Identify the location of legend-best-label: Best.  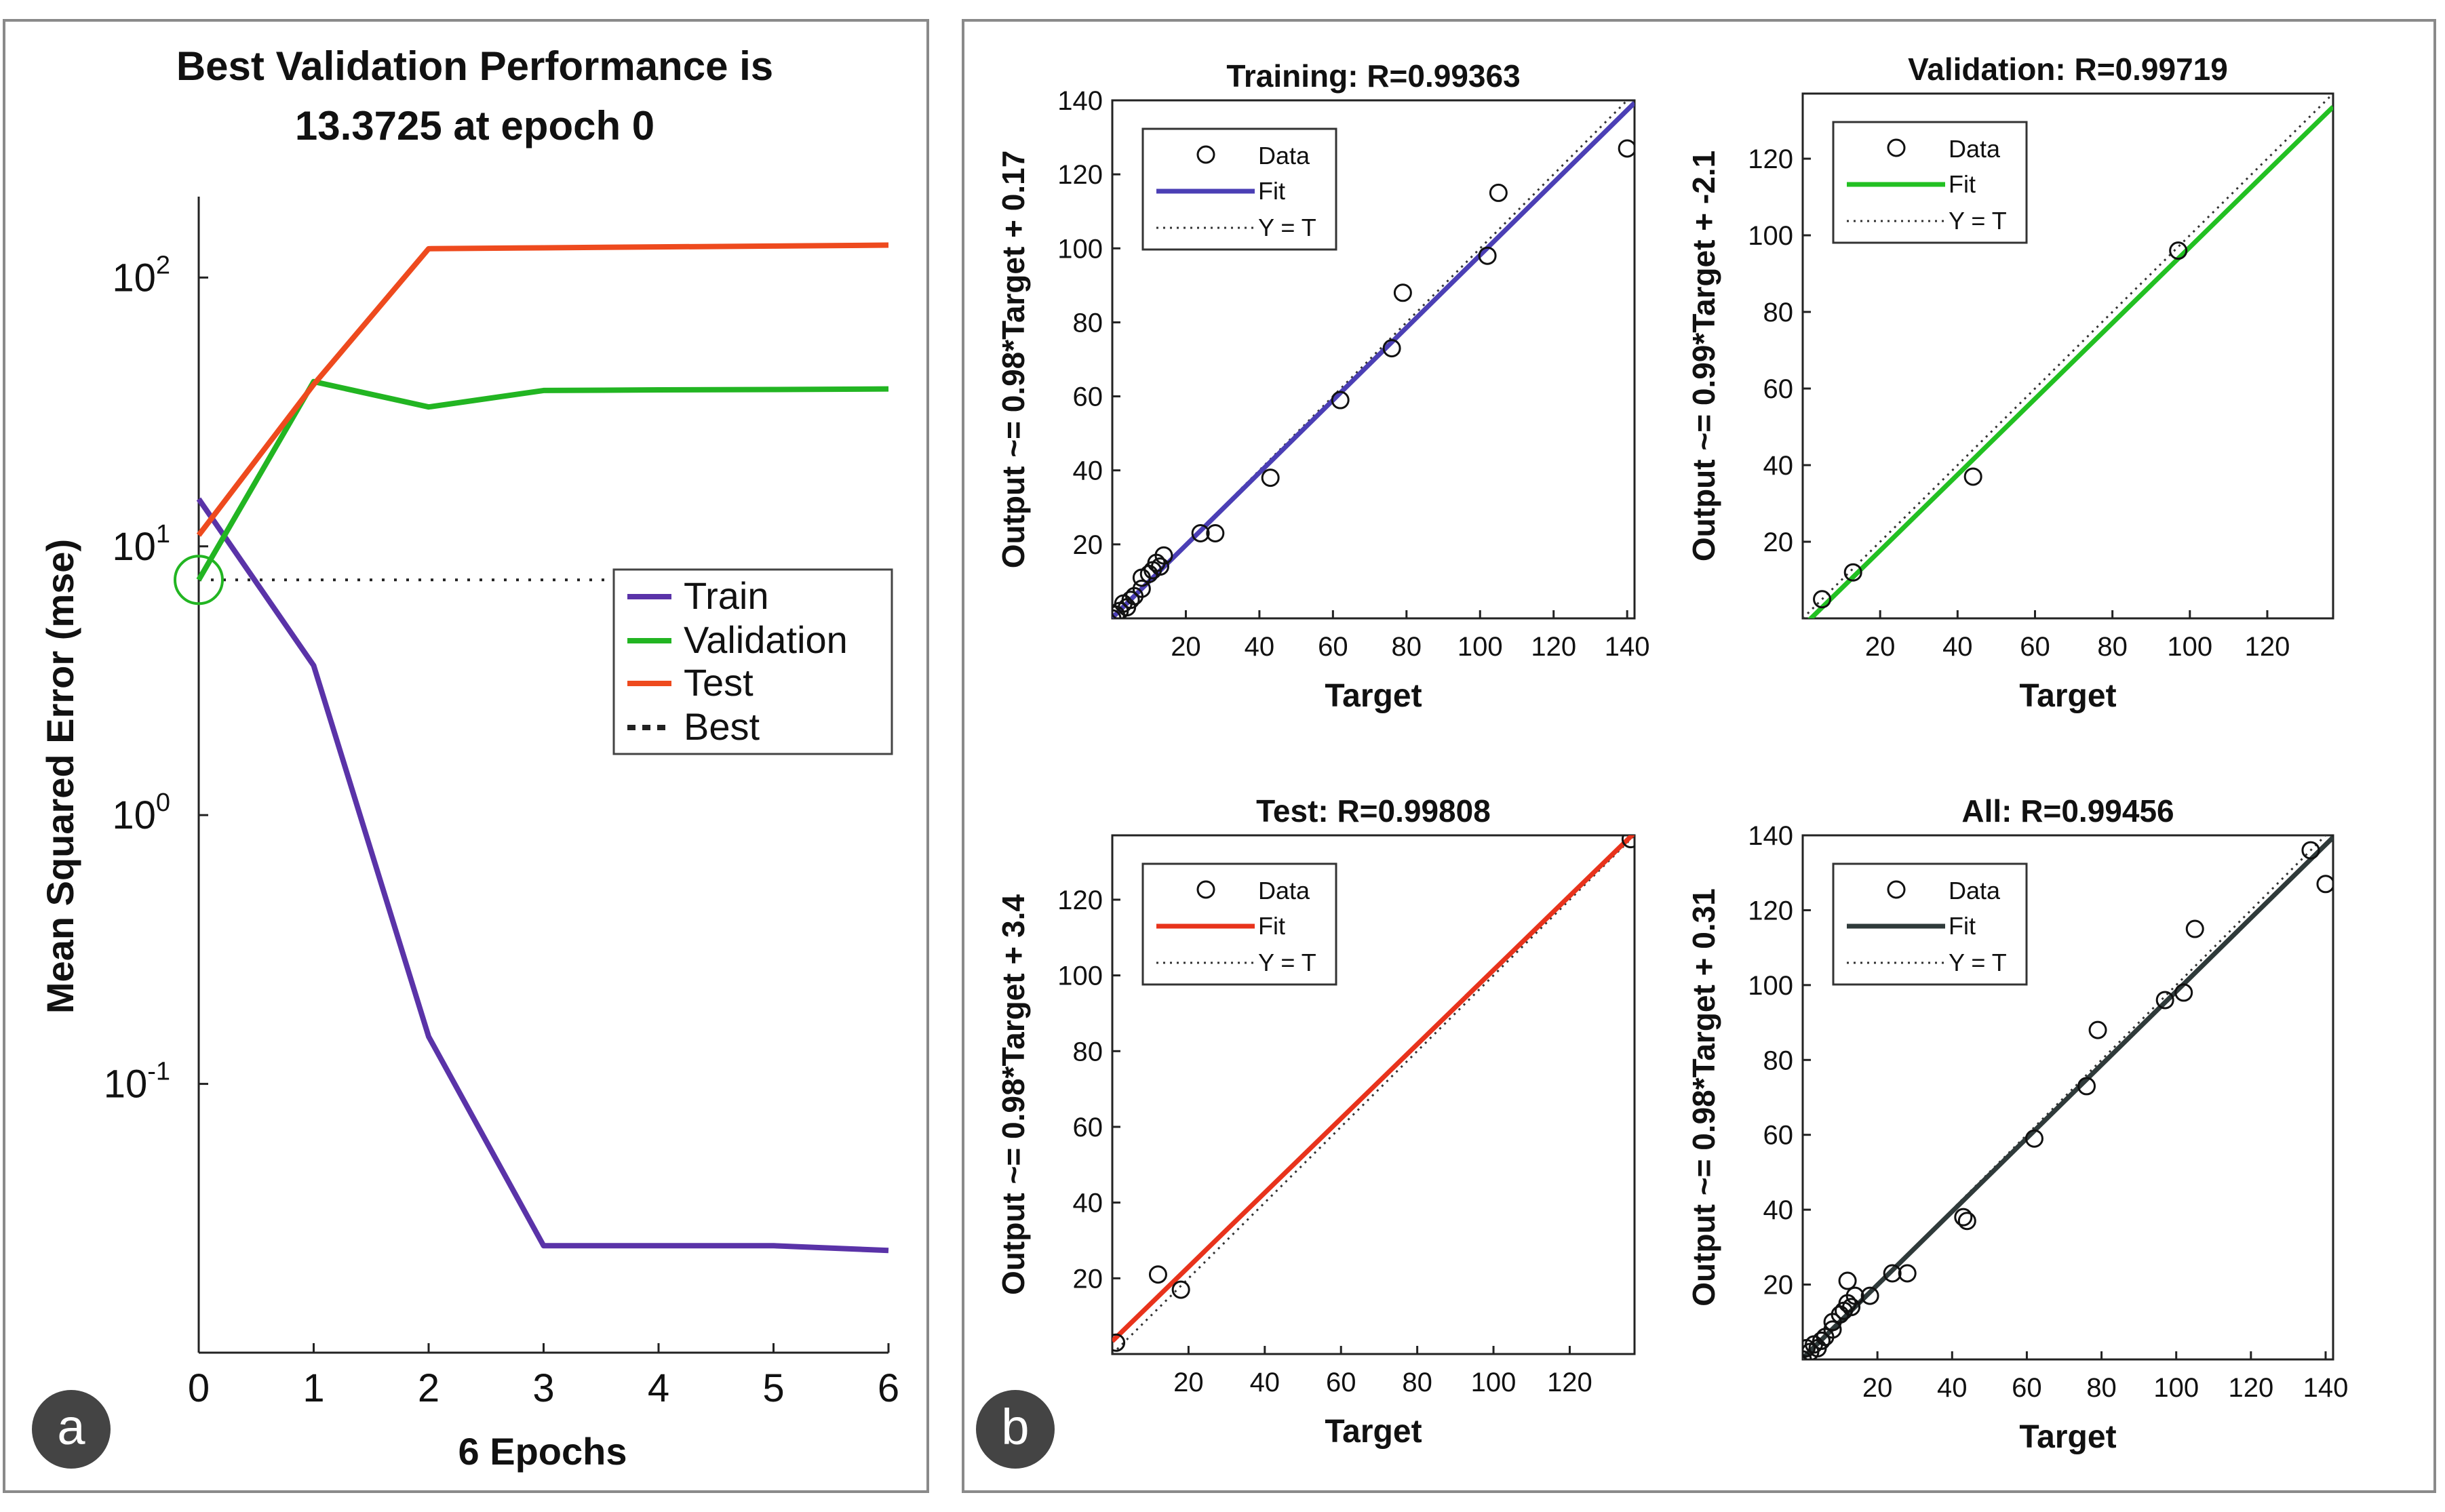
(722, 726).